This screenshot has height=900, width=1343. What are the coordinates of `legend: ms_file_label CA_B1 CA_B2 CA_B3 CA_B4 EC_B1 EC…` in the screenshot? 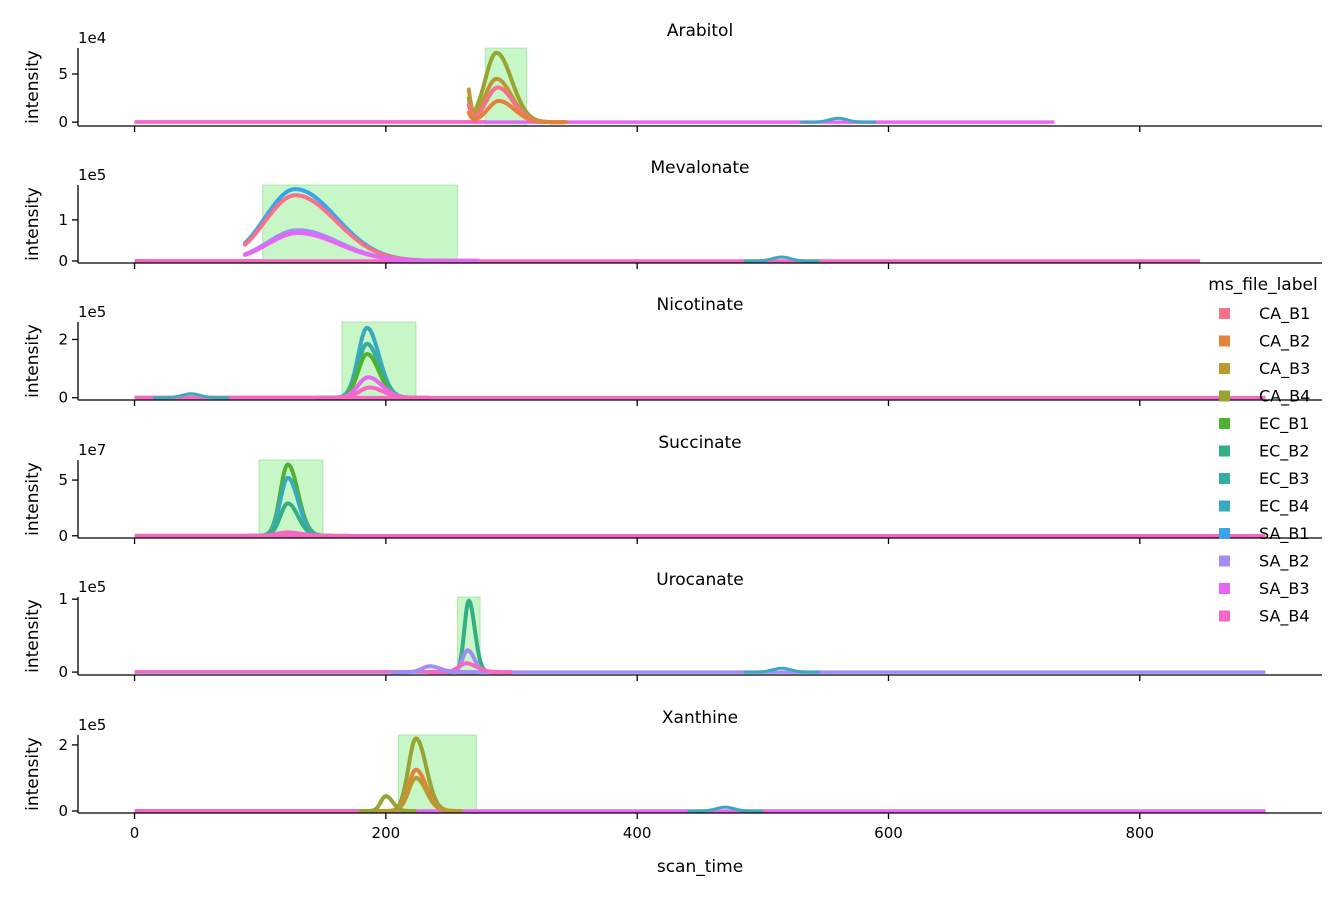 It's located at (1262, 451).